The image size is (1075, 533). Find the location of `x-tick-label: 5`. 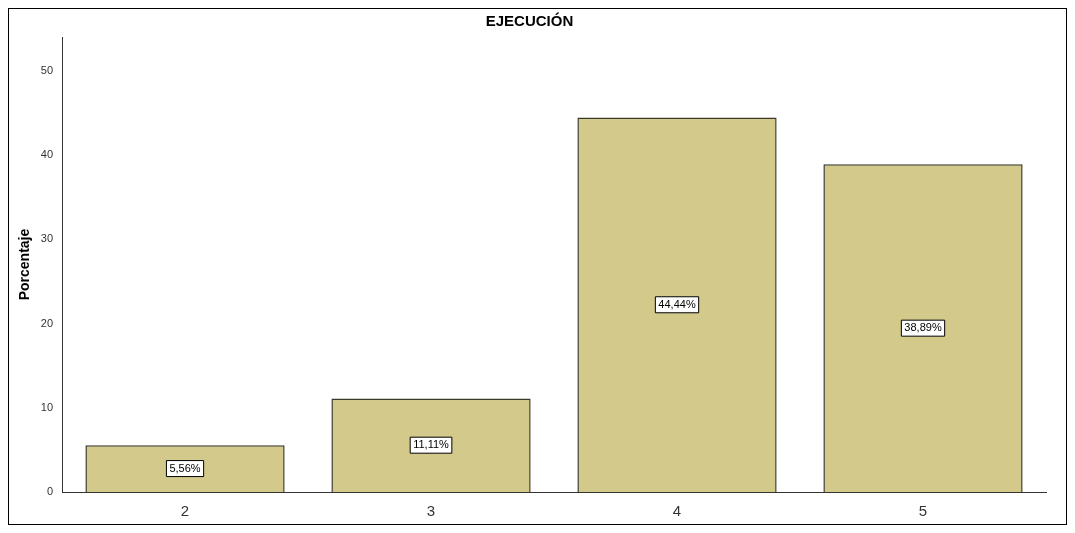

x-tick-label: 5 is located at coordinates (923, 511).